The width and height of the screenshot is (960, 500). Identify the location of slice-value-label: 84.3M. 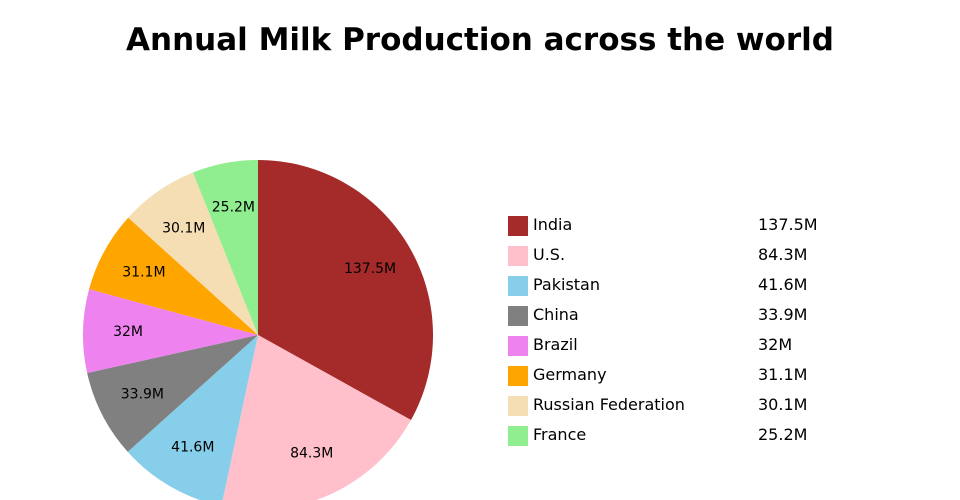
(311, 453).